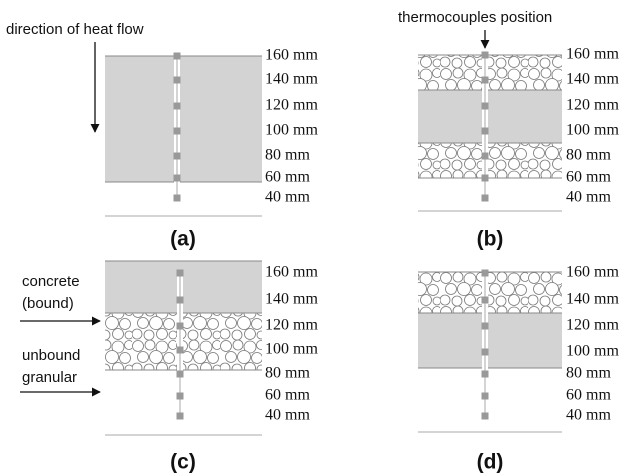 The height and width of the screenshot is (474, 633). What do you see at coordinates (48, 303) in the screenshot?
I see `concrete-label: (bound)` at bounding box center [48, 303].